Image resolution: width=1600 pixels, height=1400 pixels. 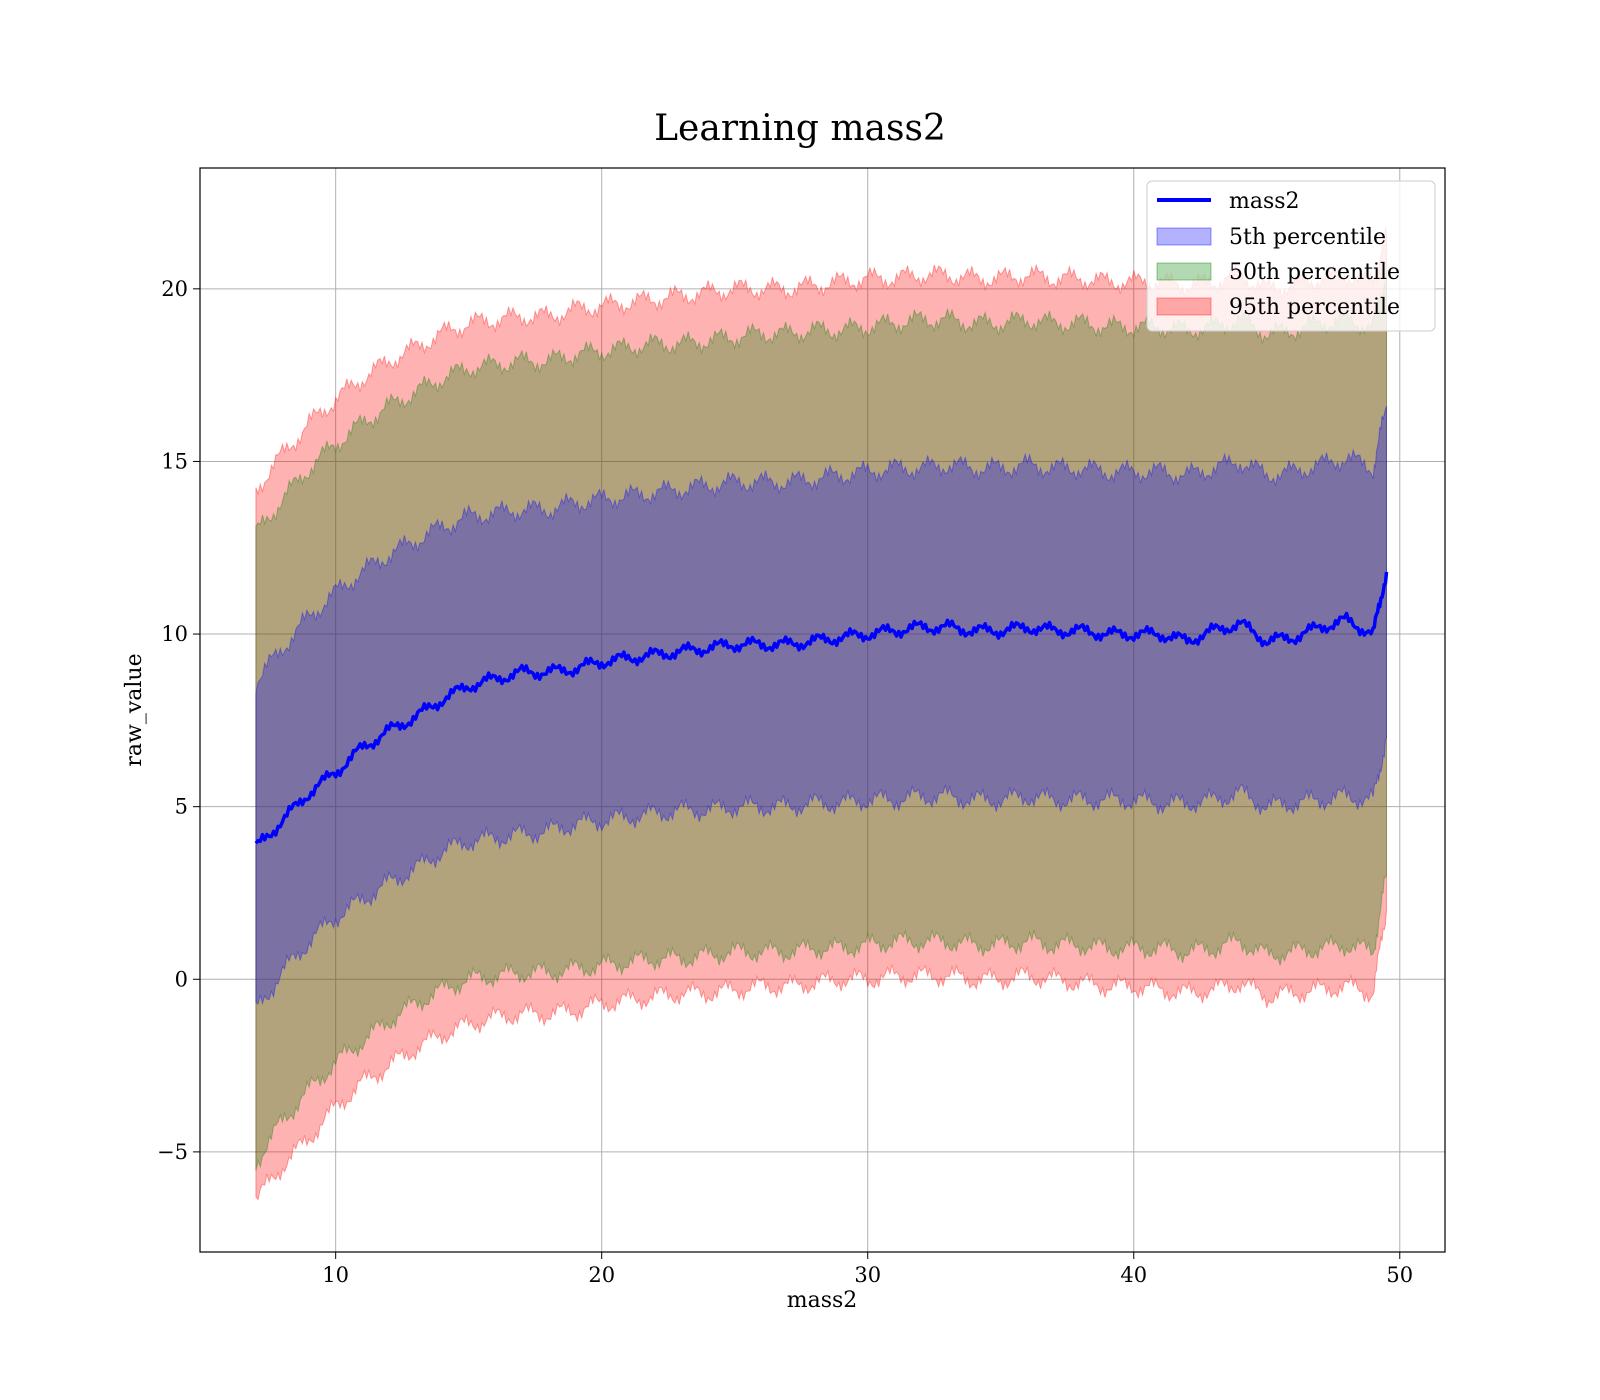 I want to click on y-tick-label: 10, so click(x=174, y=634).